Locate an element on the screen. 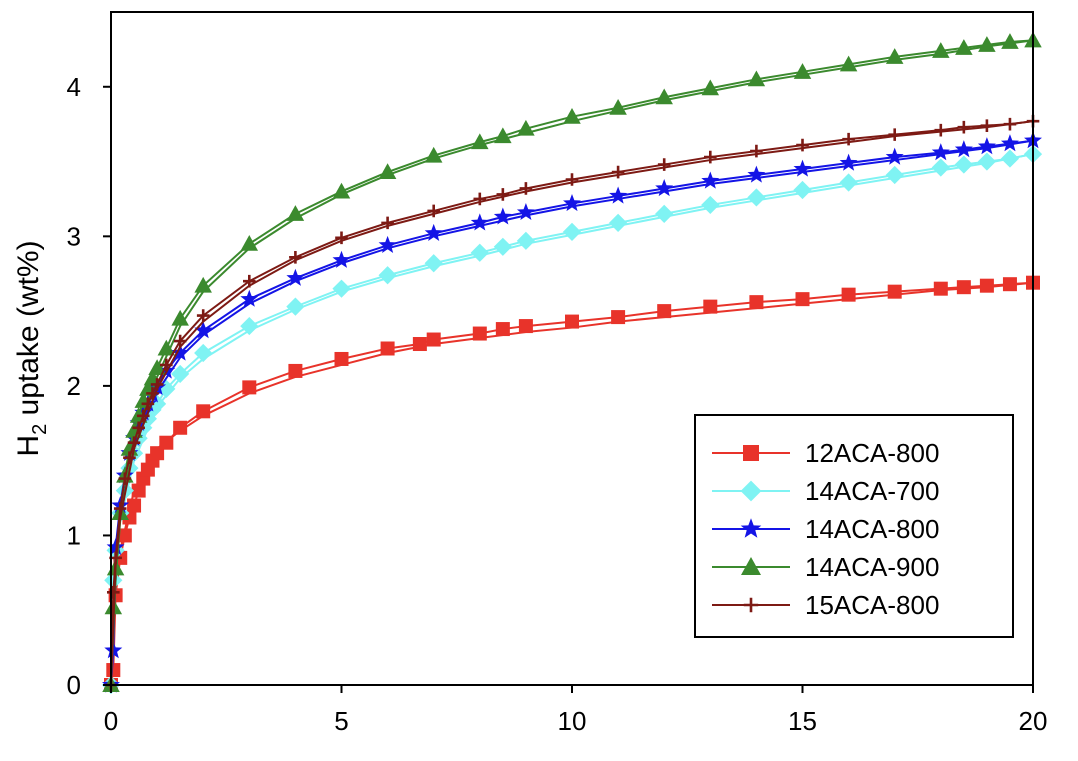 Image resolution: width=1078 pixels, height=761 pixels. legend-label: 14ACA-700 is located at coordinates (872, 491).